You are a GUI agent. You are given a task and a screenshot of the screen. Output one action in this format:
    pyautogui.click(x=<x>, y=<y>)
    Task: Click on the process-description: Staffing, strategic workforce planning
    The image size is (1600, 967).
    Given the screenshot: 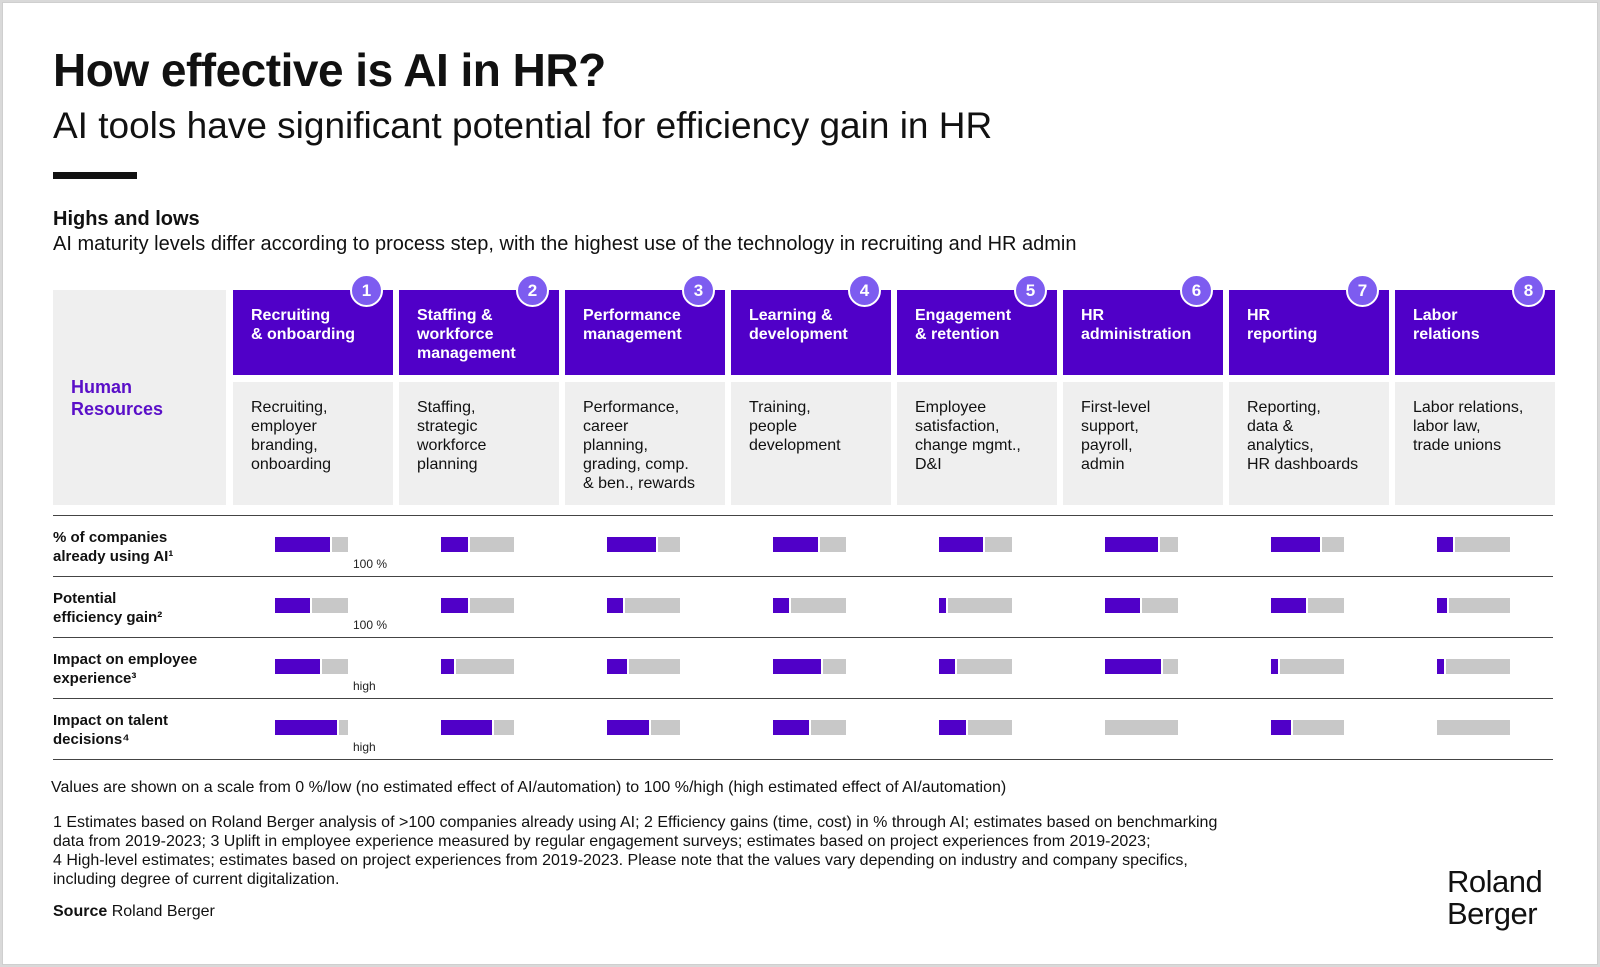 What is the action you would take?
    pyautogui.click(x=479, y=443)
    